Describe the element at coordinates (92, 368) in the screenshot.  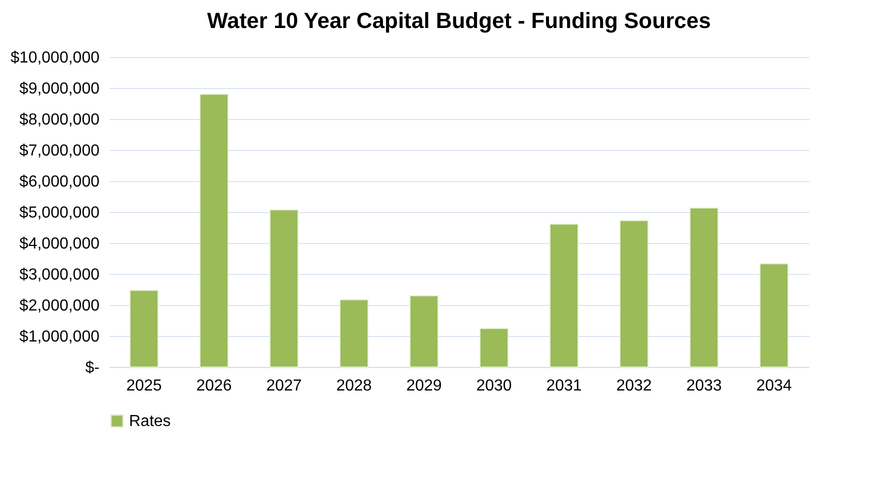
I see `y-tick-label: $-` at that location.